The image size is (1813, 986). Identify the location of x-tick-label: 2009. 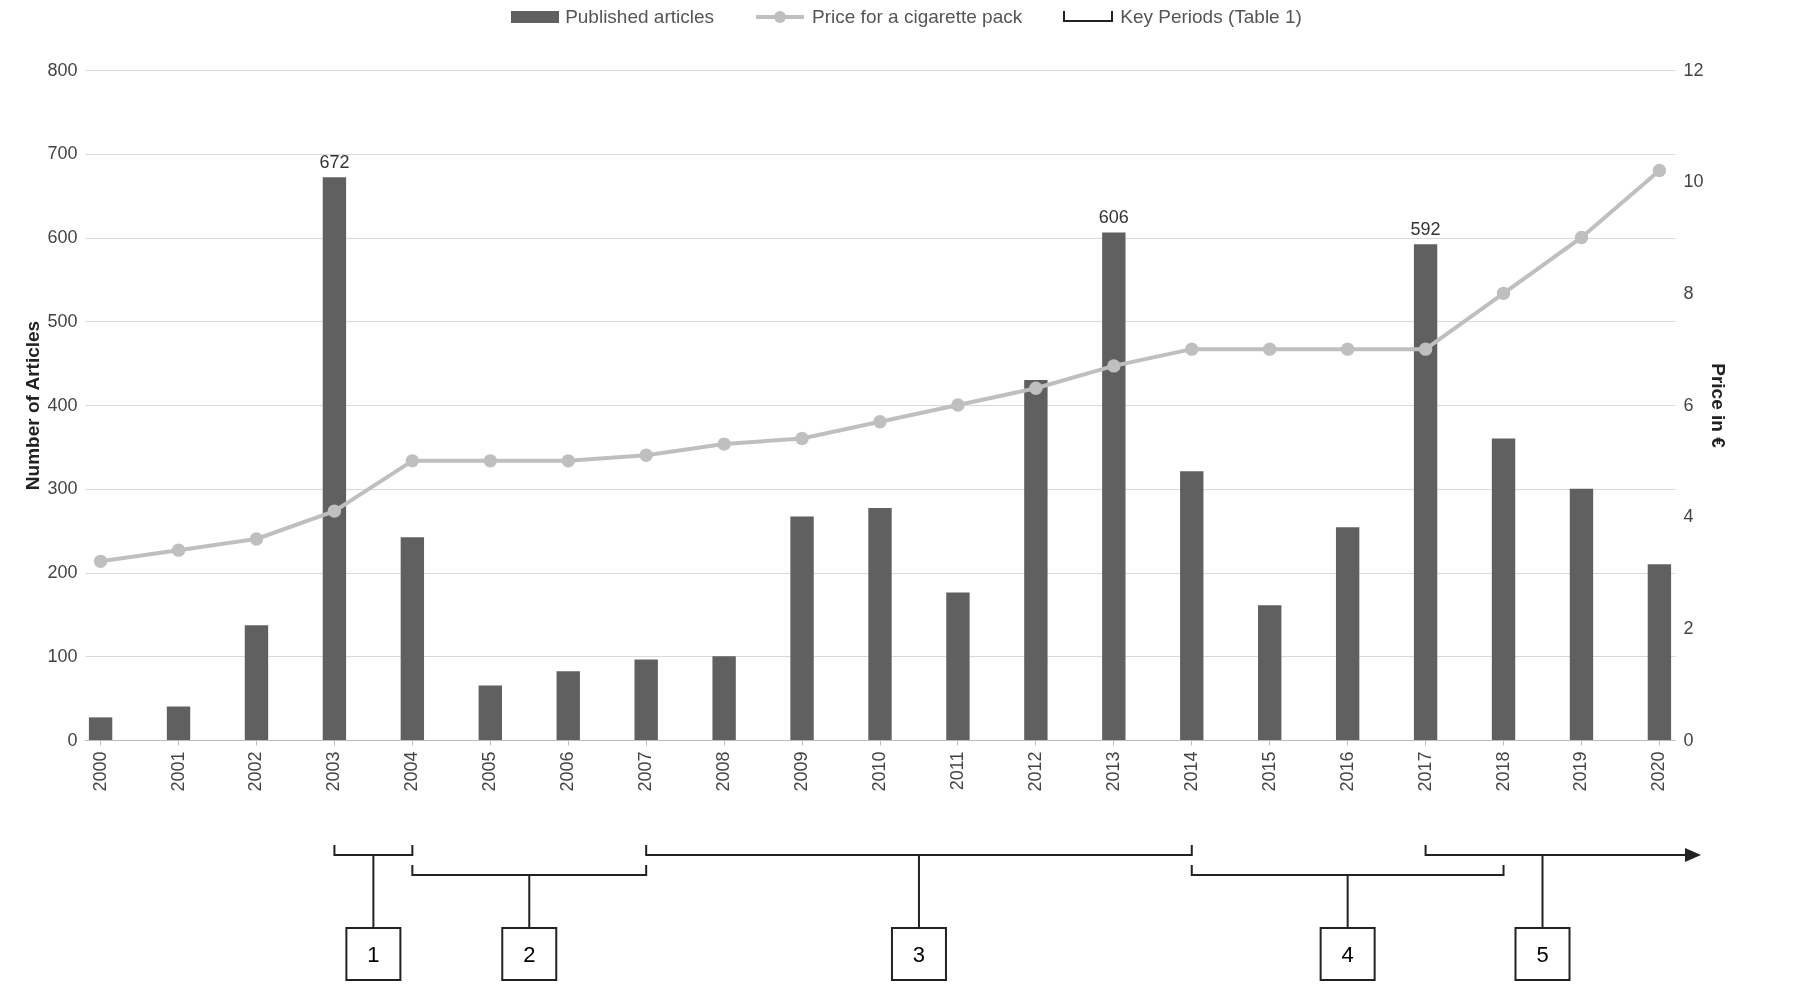
(801, 771).